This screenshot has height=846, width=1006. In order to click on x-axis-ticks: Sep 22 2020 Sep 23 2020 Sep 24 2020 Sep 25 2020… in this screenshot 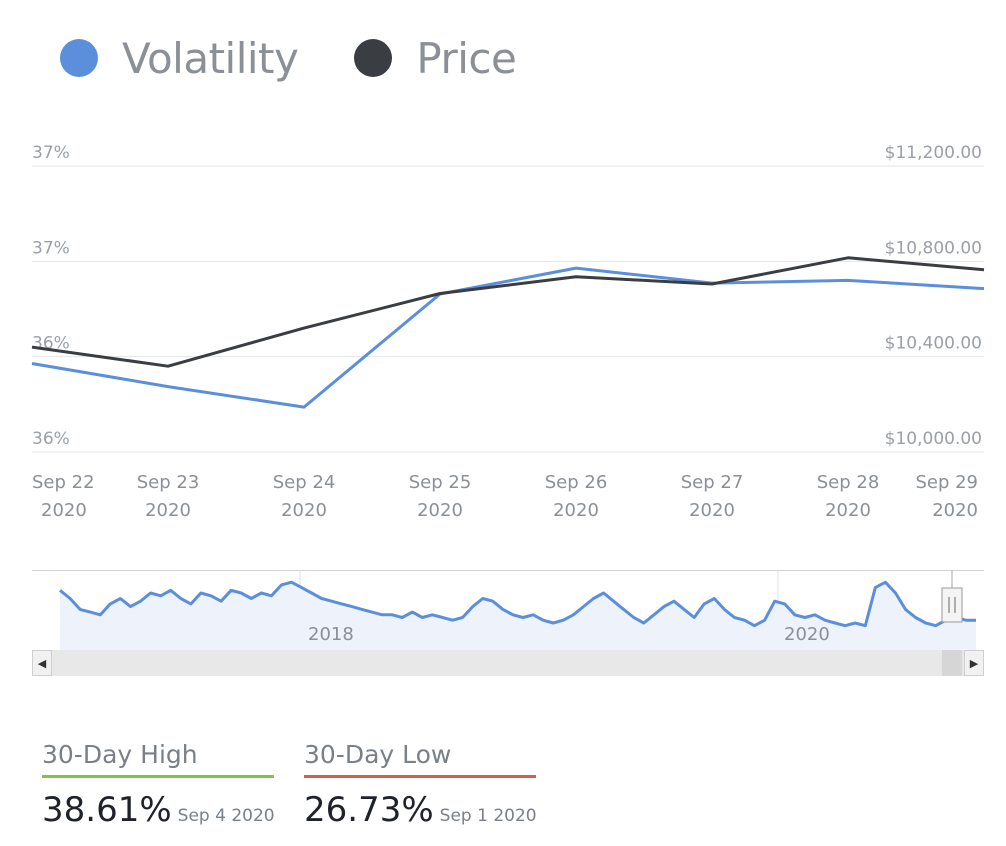, I will do `click(505, 496)`.